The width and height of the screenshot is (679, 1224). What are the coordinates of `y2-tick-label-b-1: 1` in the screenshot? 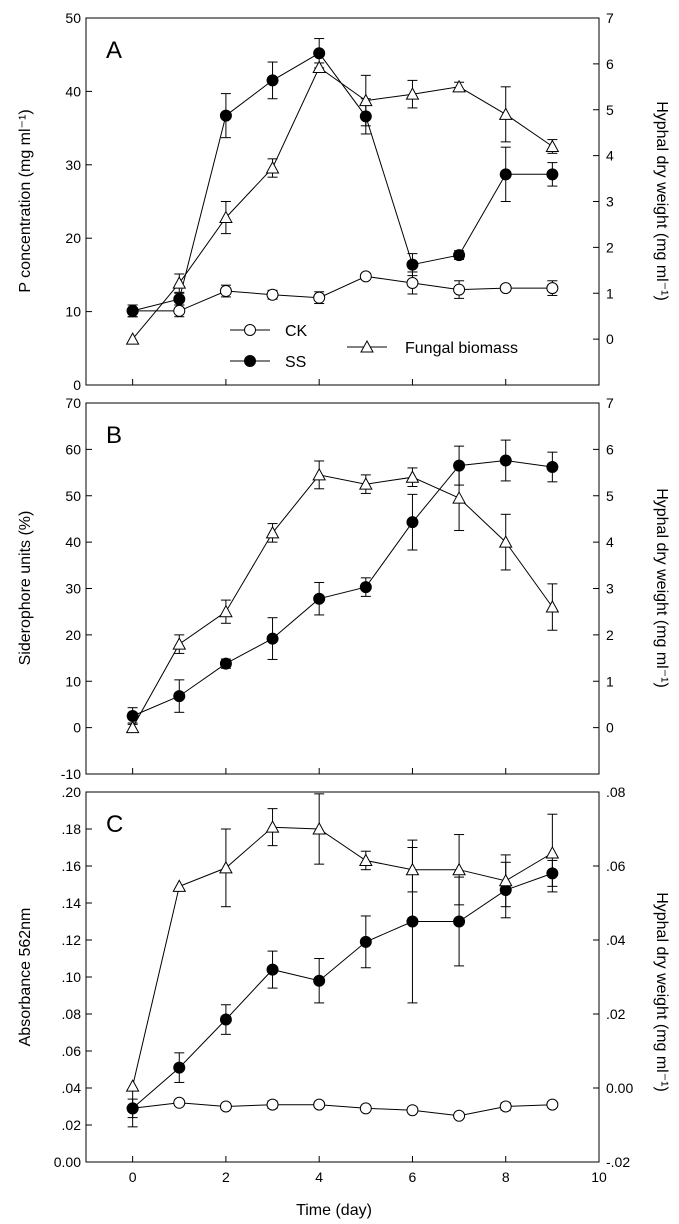 It's located at (610, 681).